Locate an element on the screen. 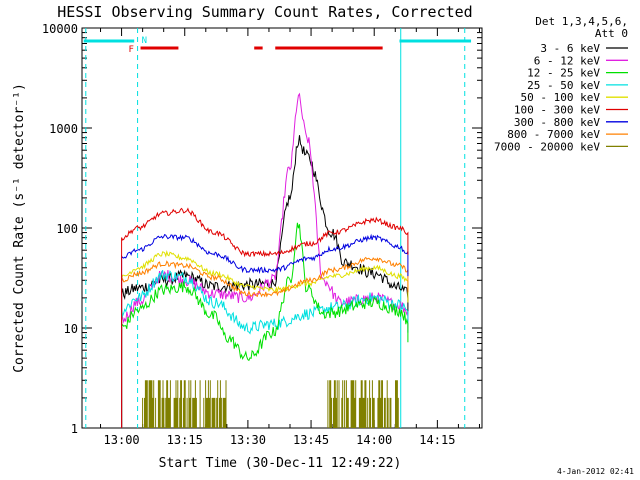  y-tick-label: 1 is located at coordinates (74, 429).